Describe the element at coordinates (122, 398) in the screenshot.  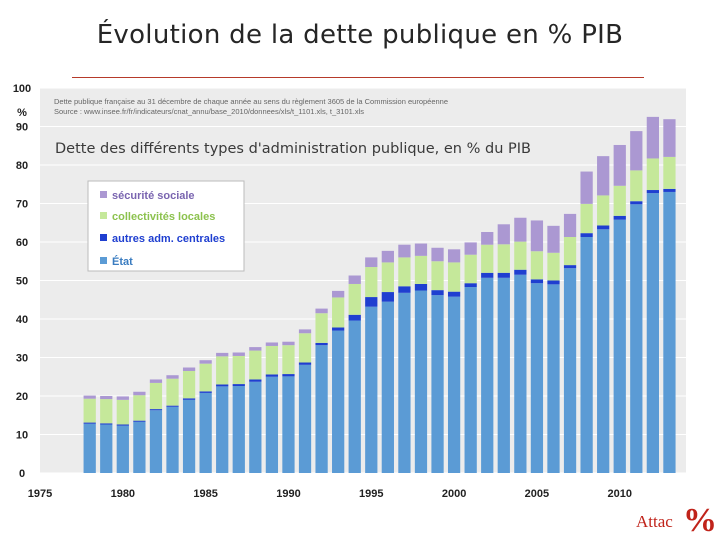
I see `bar-securite-1980` at that location.